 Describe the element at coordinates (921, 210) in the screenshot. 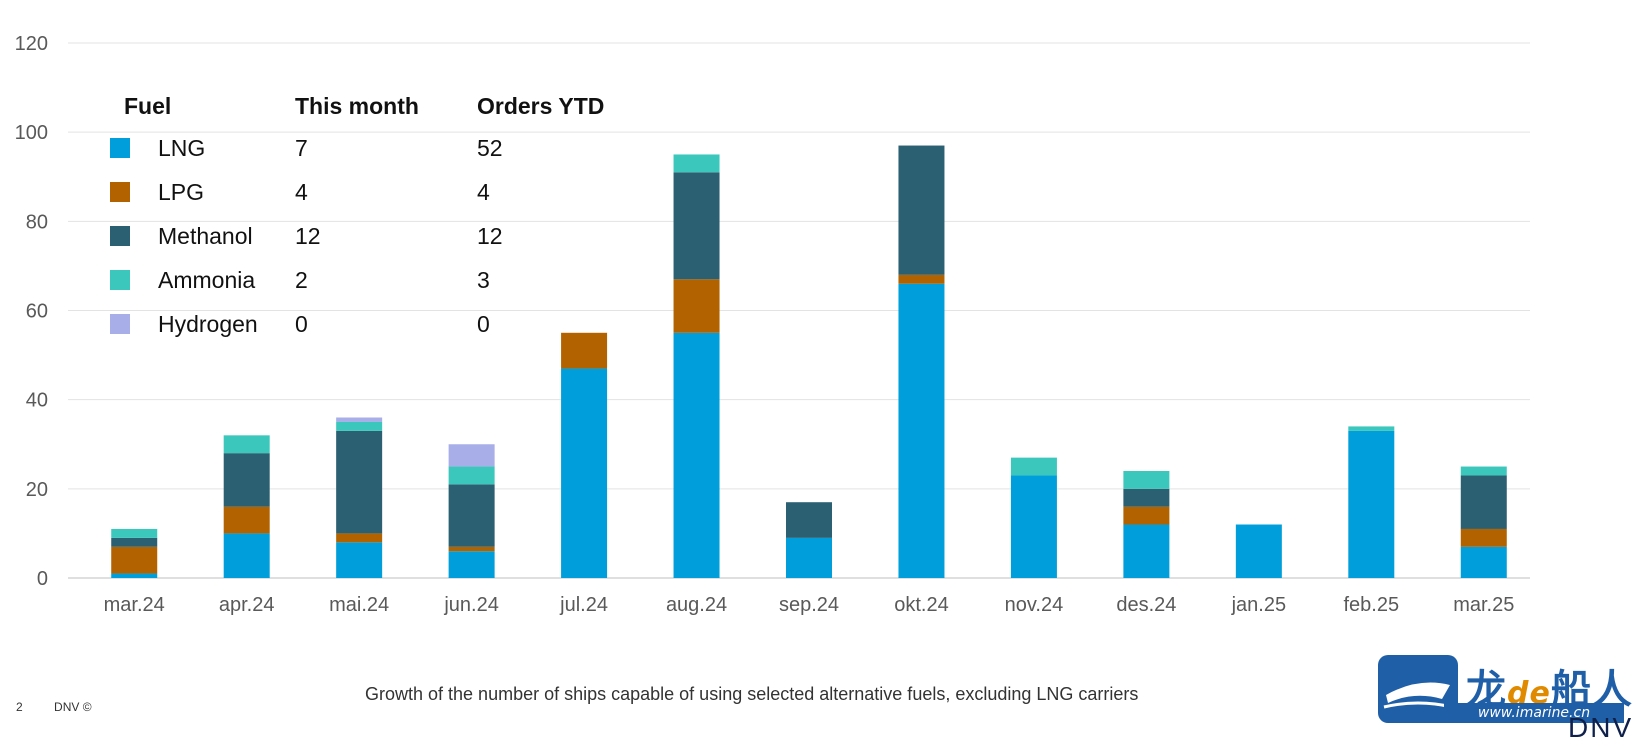

I see `bar-methanol-okt.24` at that location.